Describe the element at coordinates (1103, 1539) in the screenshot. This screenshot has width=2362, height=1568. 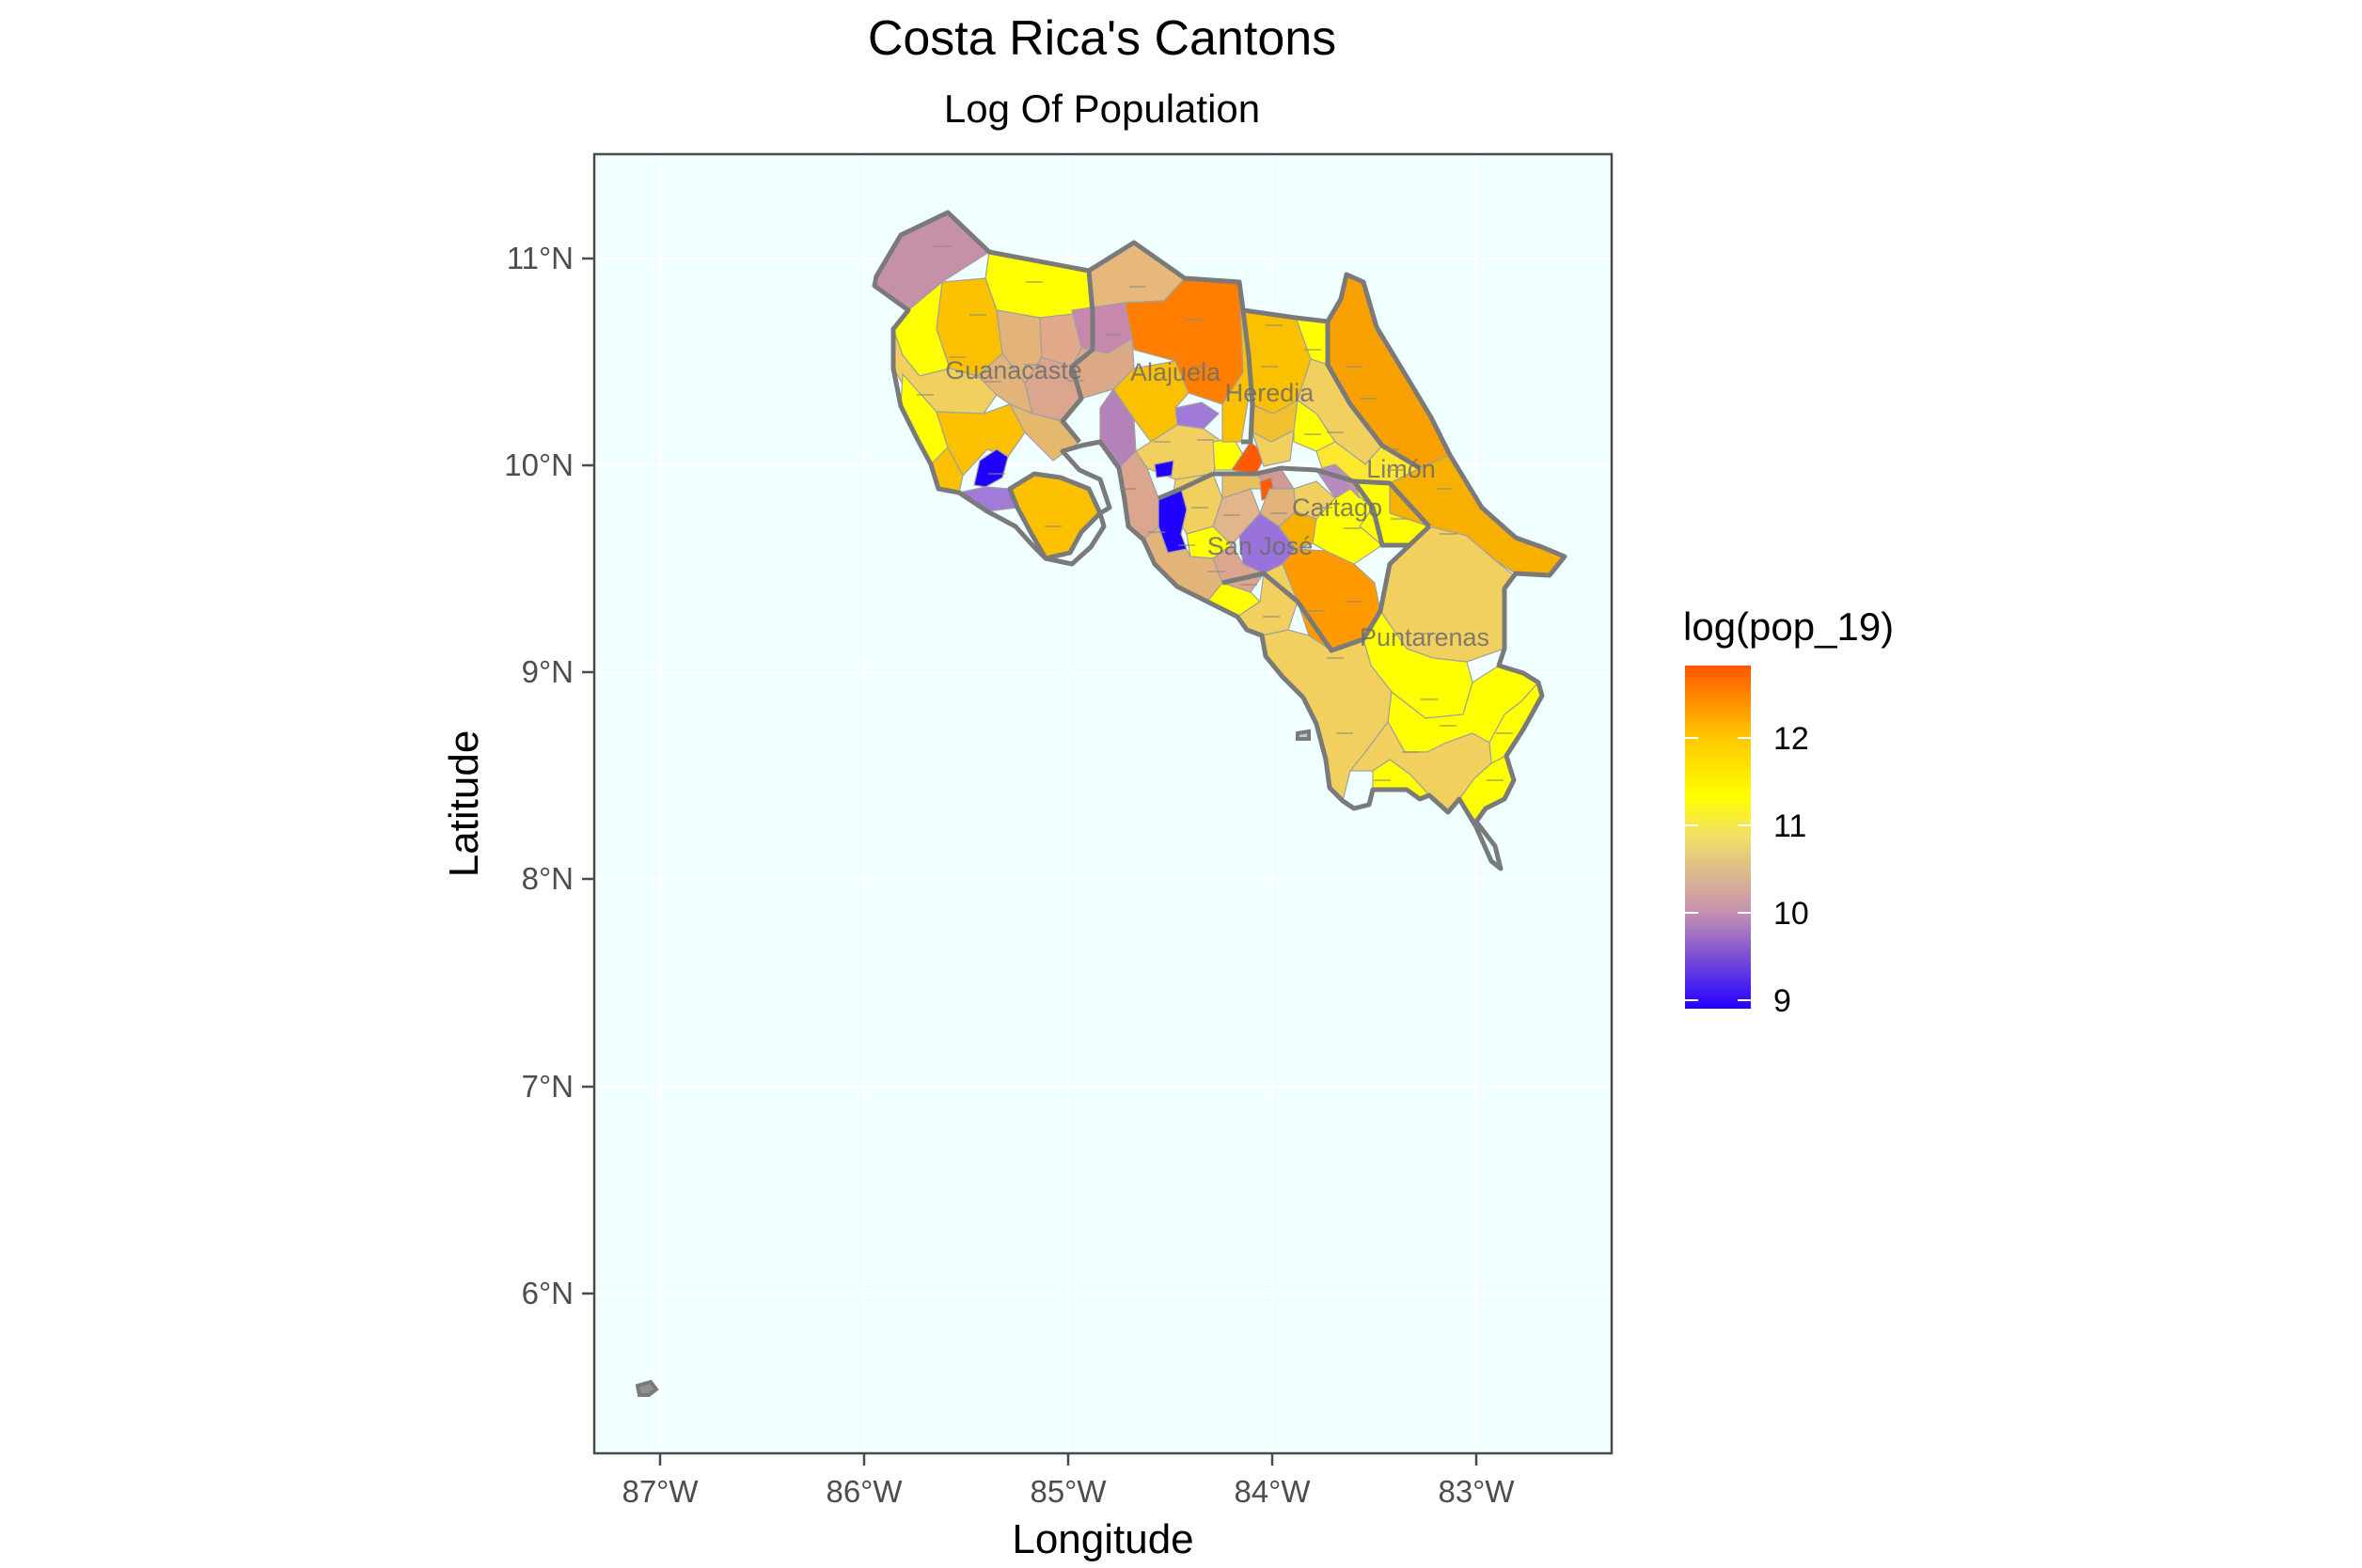
I see `x-axis-title: Longitude` at that location.